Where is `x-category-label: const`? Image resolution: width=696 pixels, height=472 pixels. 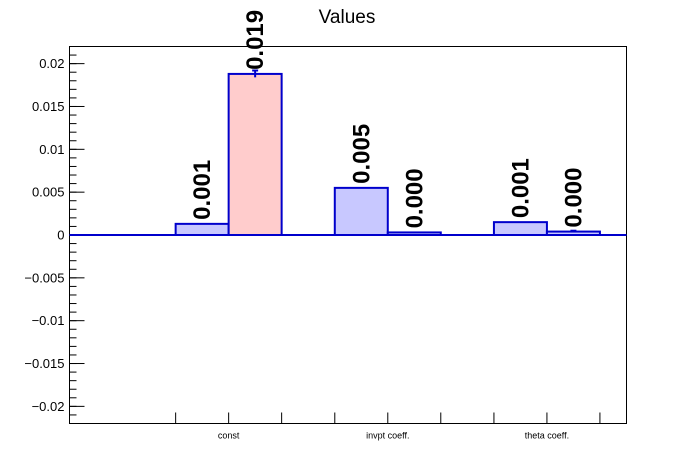 x-category-label: const is located at coordinates (229, 436).